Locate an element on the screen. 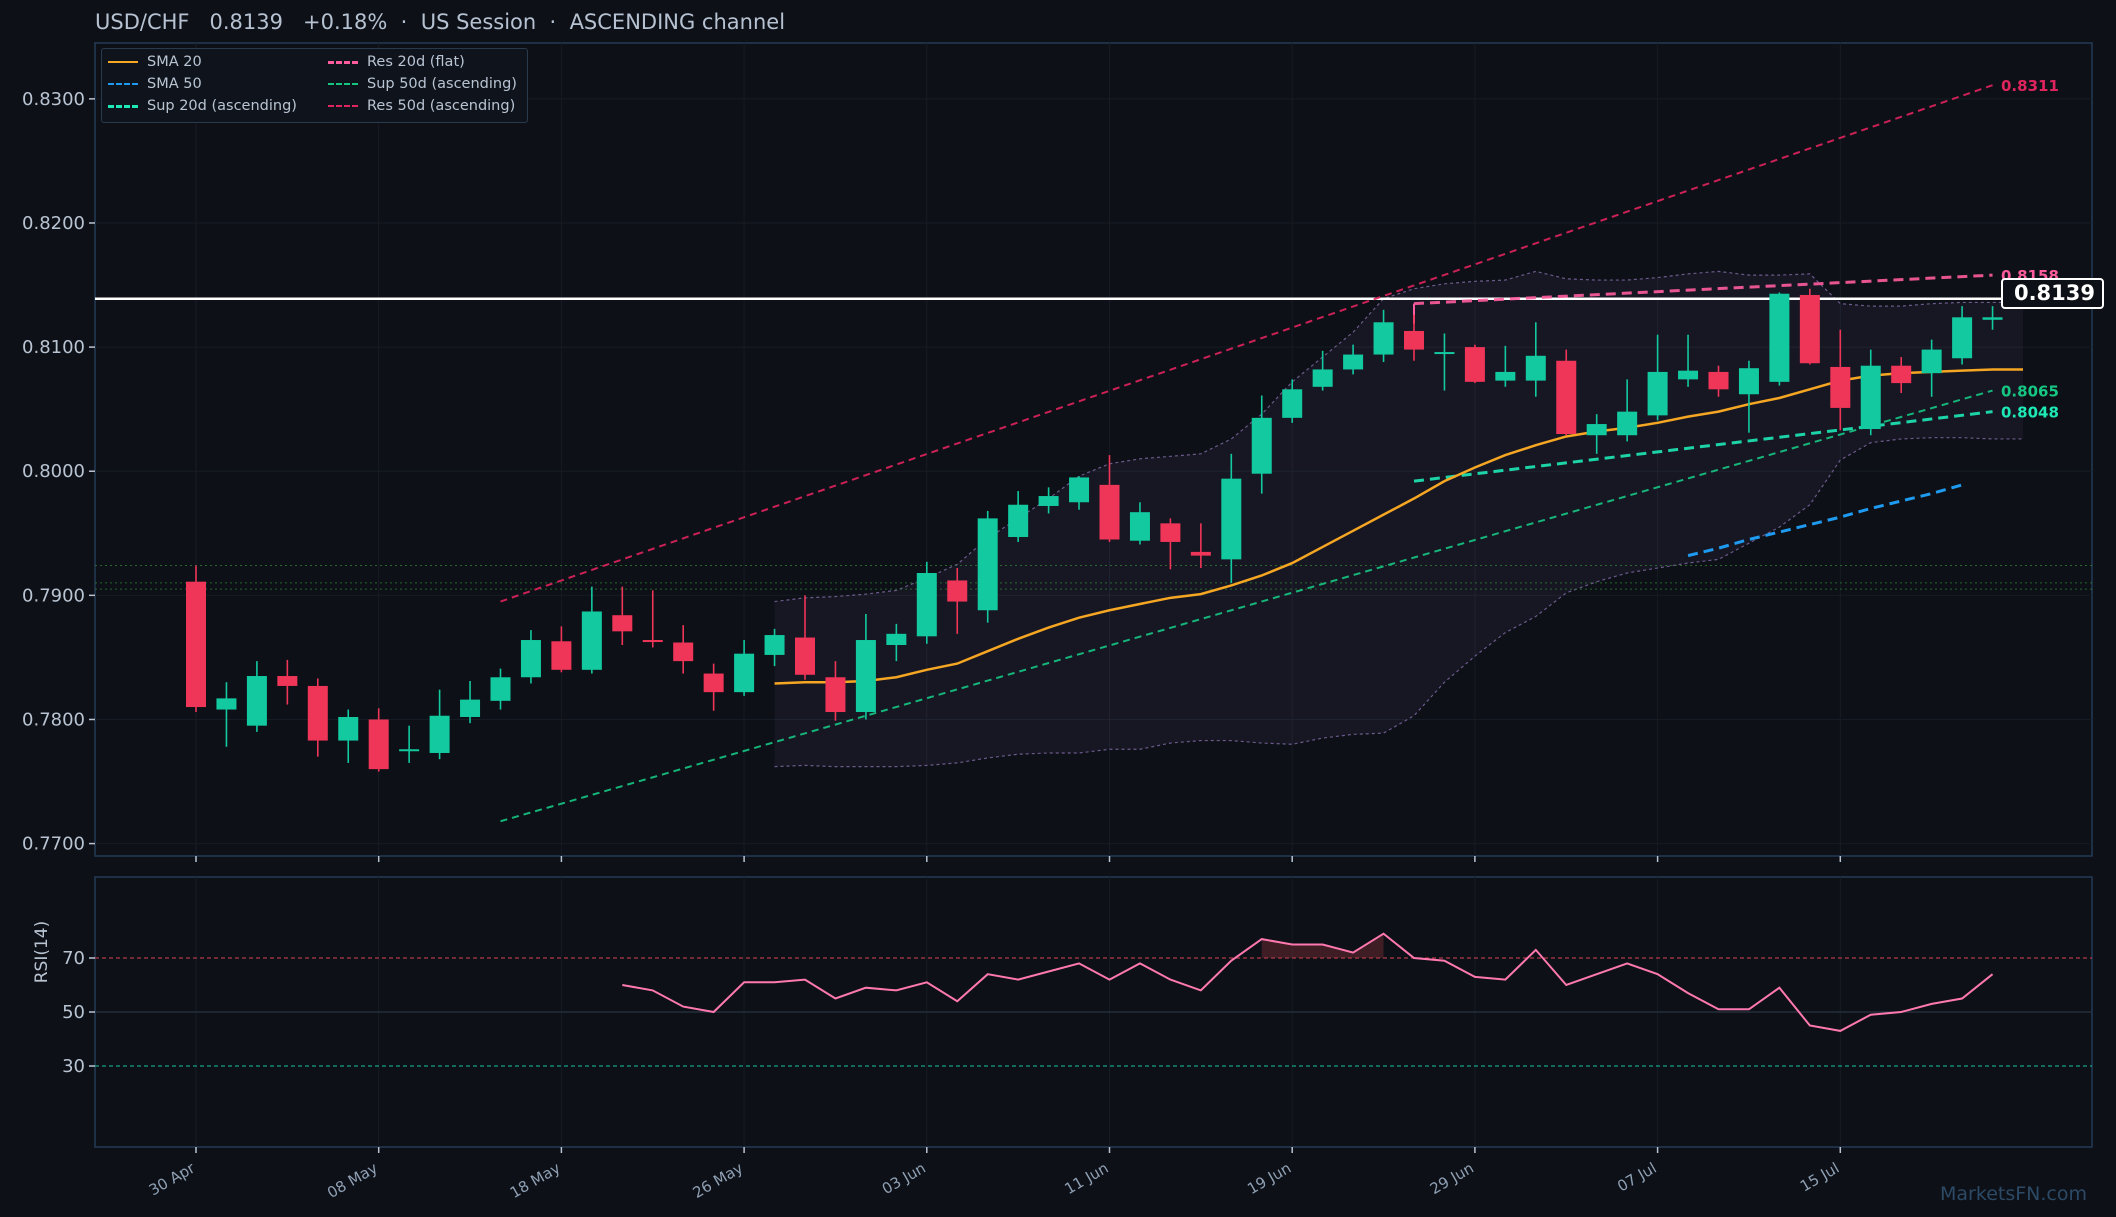  rsi-axis-label: RSI(14) is located at coordinates (42, 952).